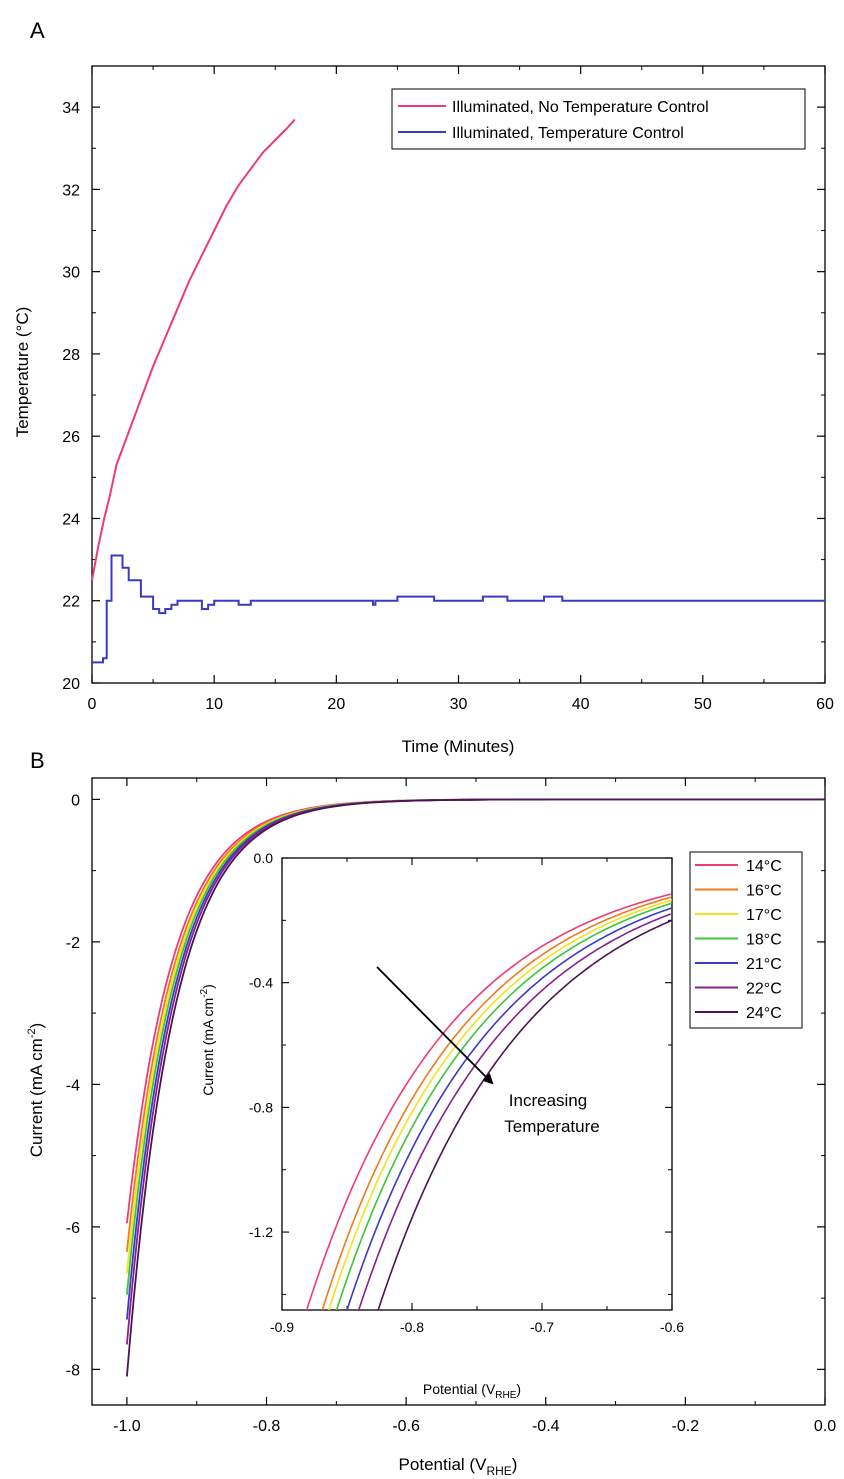  What do you see at coordinates (127, 1426) in the screenshot?
I see `chart-b-x-tick-label: -1.0` at bounding box center [127, 1426].